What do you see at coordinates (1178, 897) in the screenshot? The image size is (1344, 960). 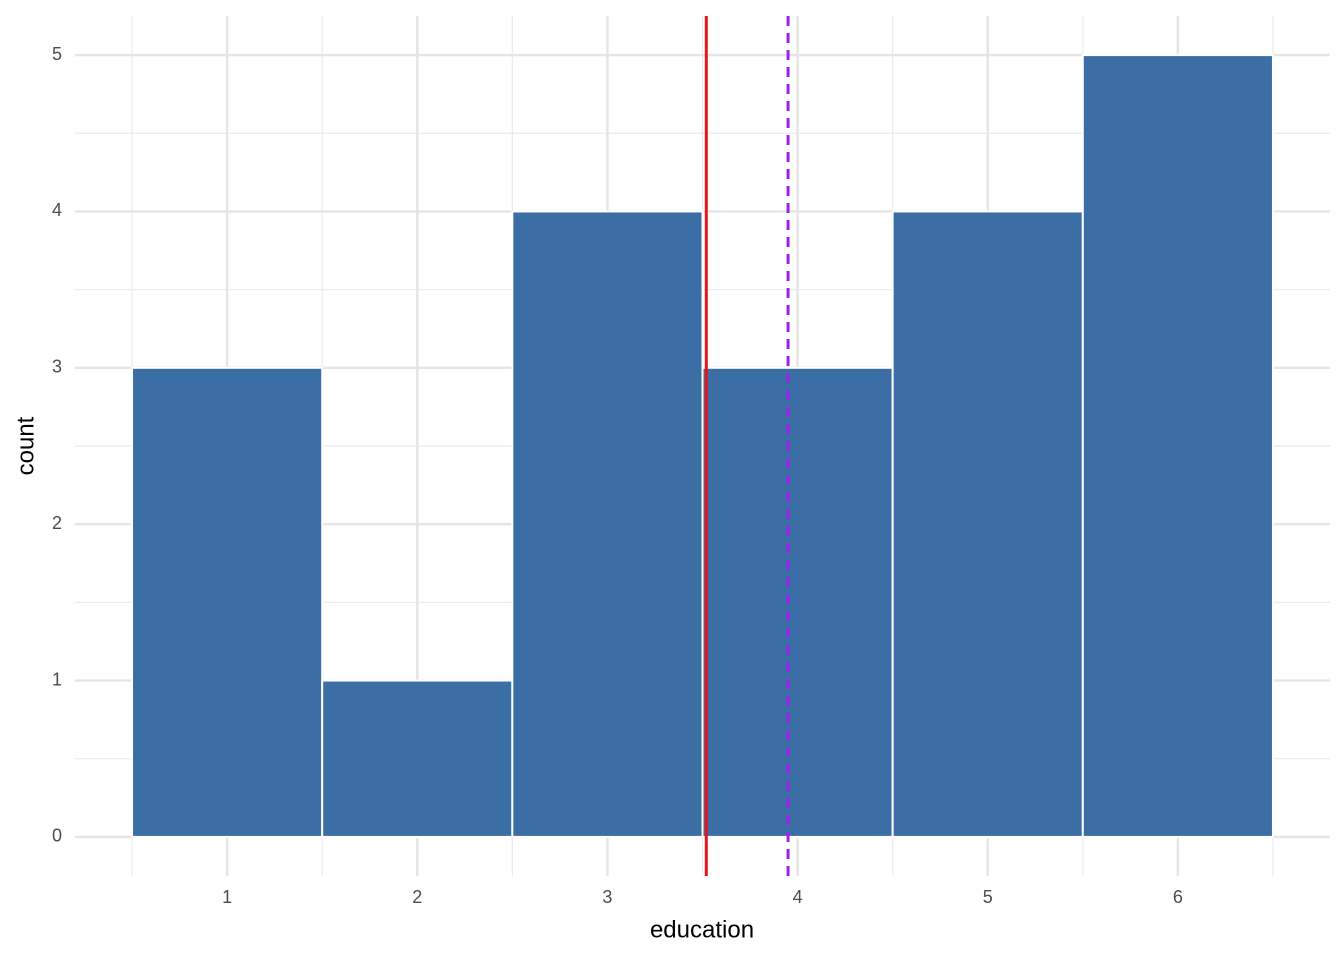 I see `x-tick-label: 6` at bounding box center [1178, 897].